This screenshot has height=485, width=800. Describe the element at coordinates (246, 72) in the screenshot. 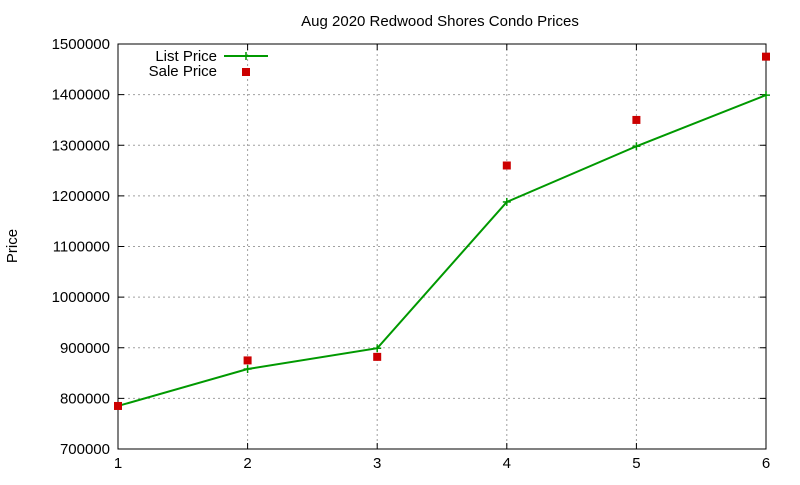

I see `legend-marker-sale-price` at that location.